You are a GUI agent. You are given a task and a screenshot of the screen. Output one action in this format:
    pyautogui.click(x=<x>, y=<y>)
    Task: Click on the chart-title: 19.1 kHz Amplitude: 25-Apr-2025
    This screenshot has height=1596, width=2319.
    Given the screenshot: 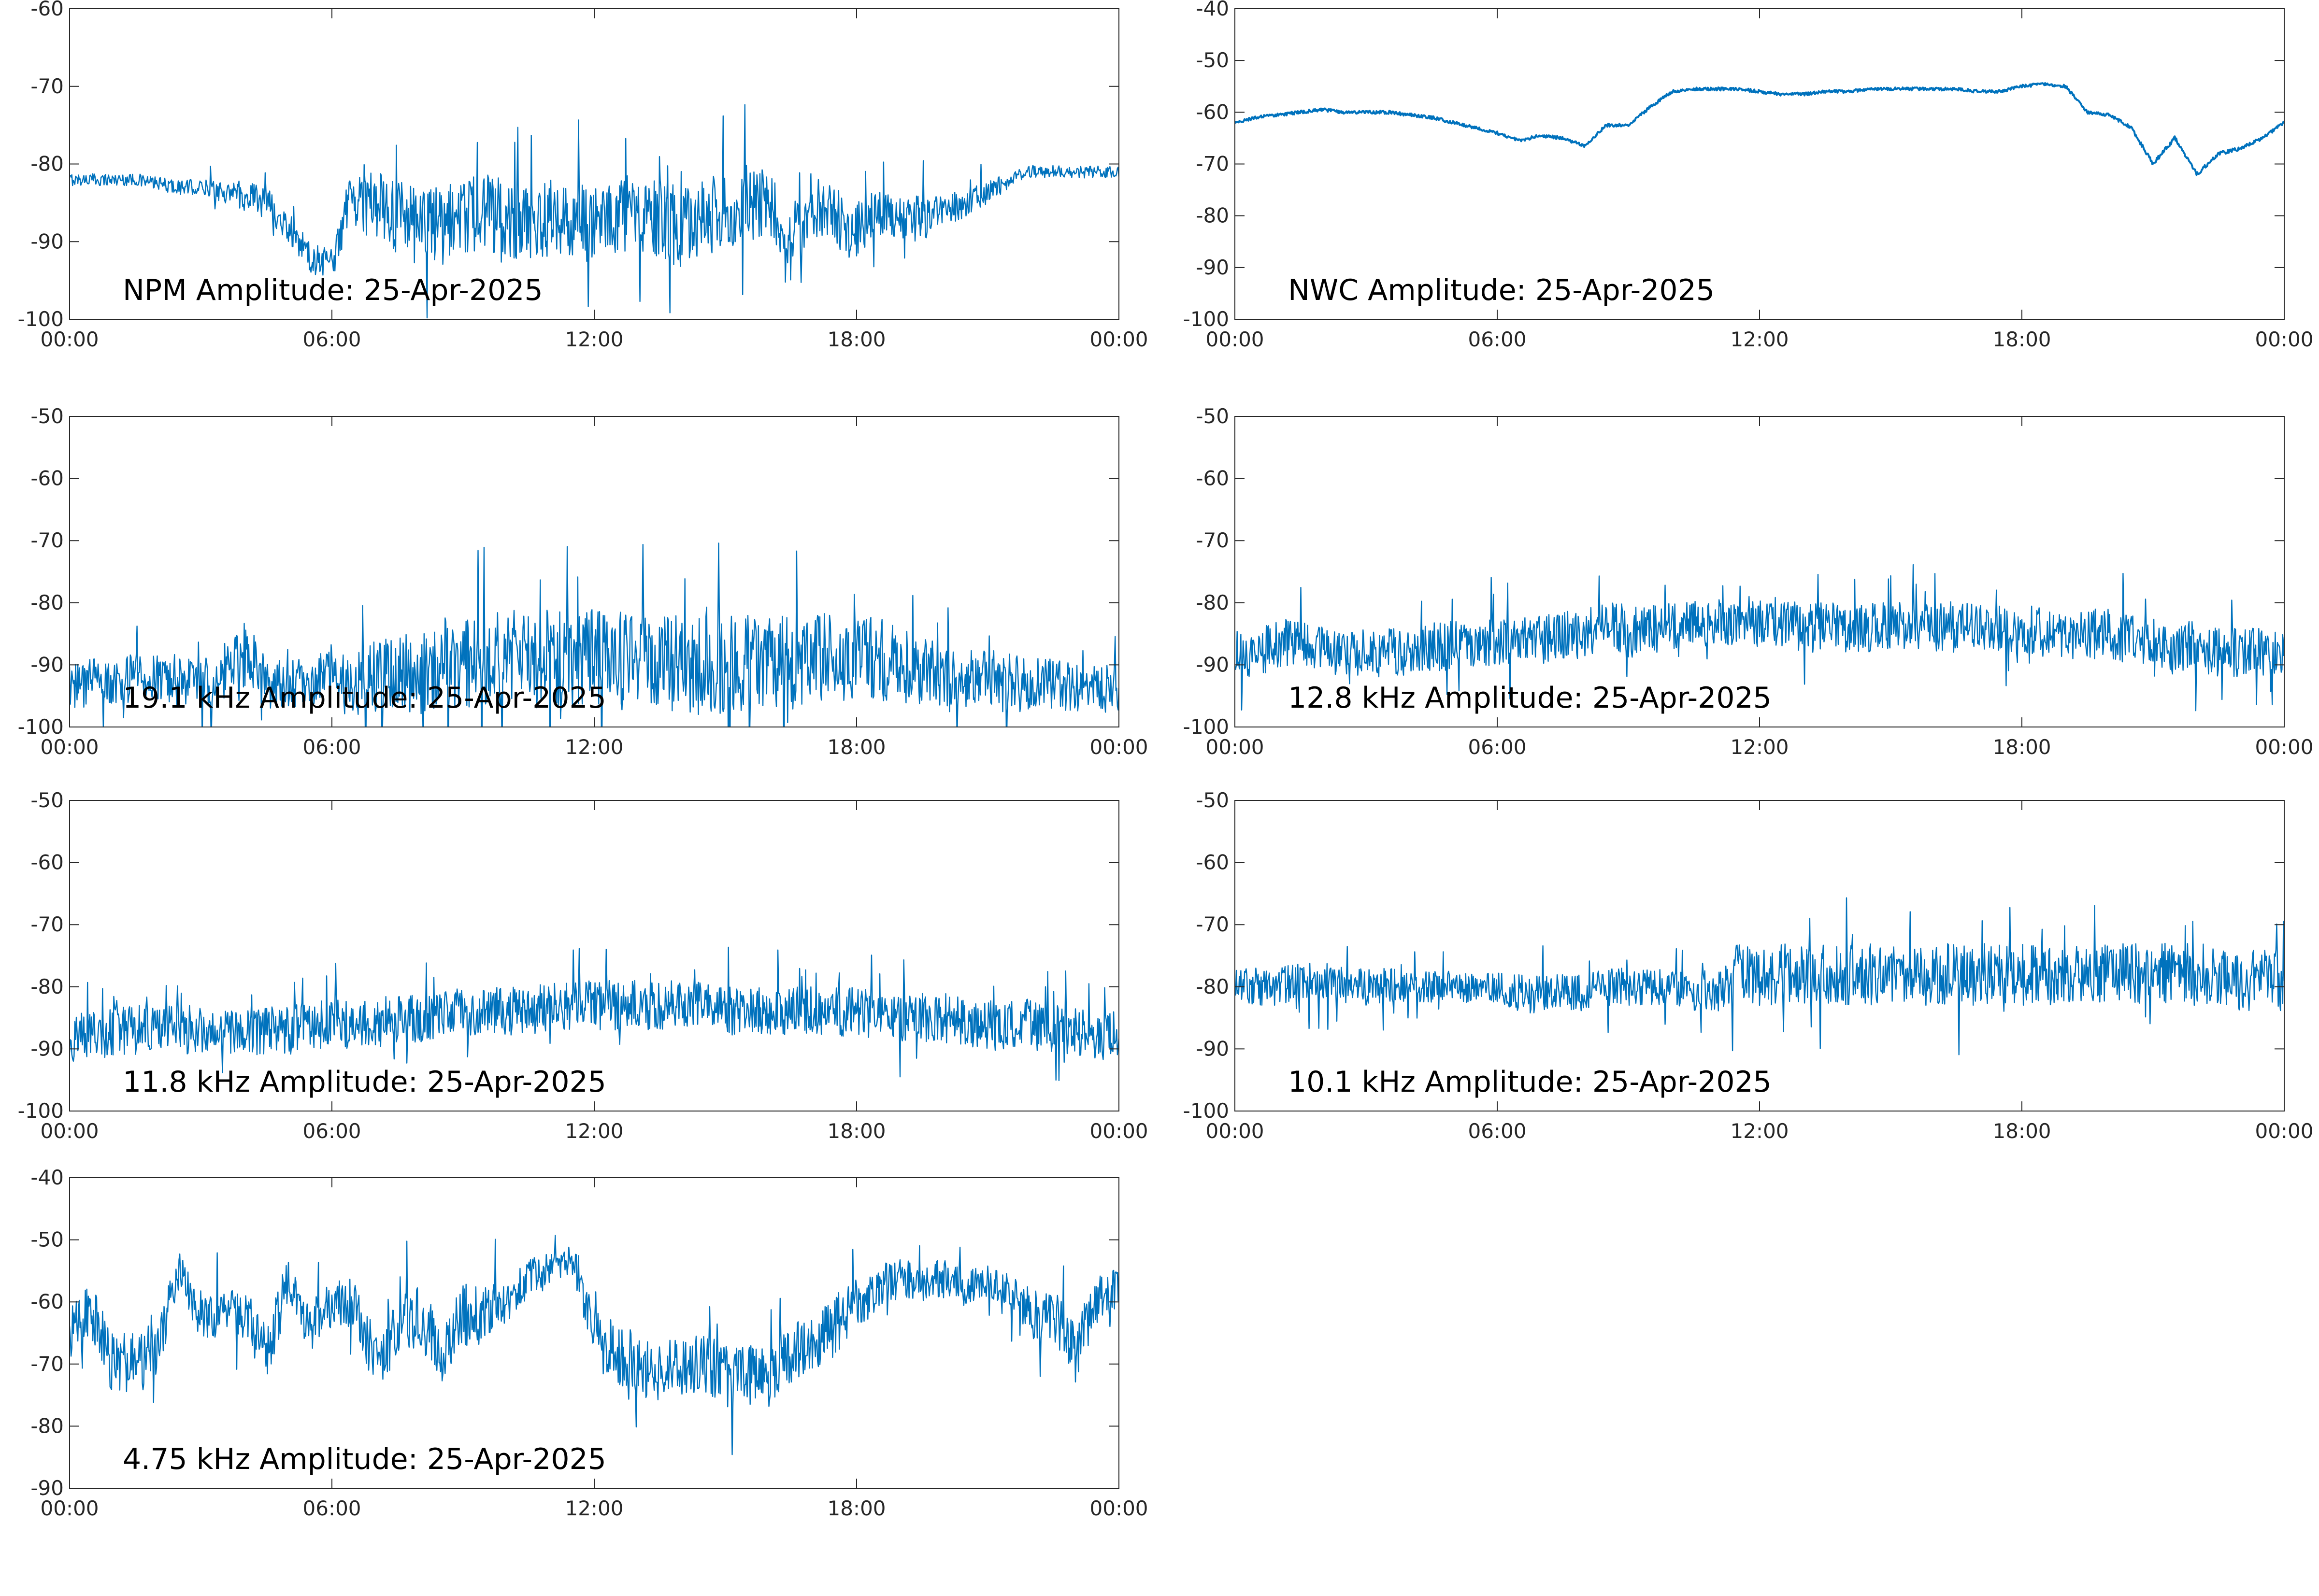 What is the action you would take?
    pyautogui.click(x=364, y=698)
    